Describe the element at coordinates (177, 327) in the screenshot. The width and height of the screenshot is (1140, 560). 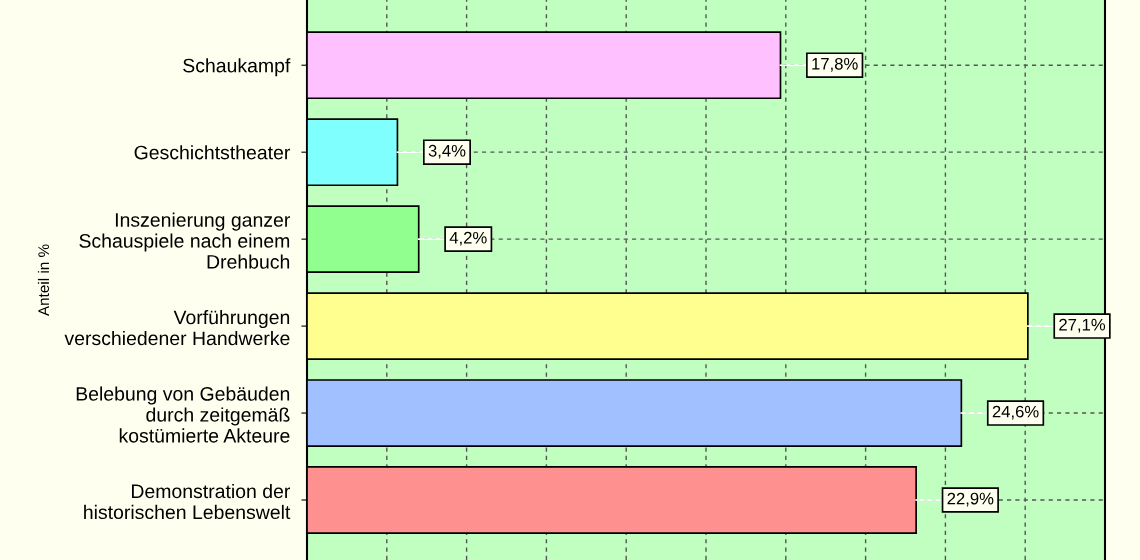
I see `y-tick-label: Vorführungen verschiedener Handwerke` at that location.